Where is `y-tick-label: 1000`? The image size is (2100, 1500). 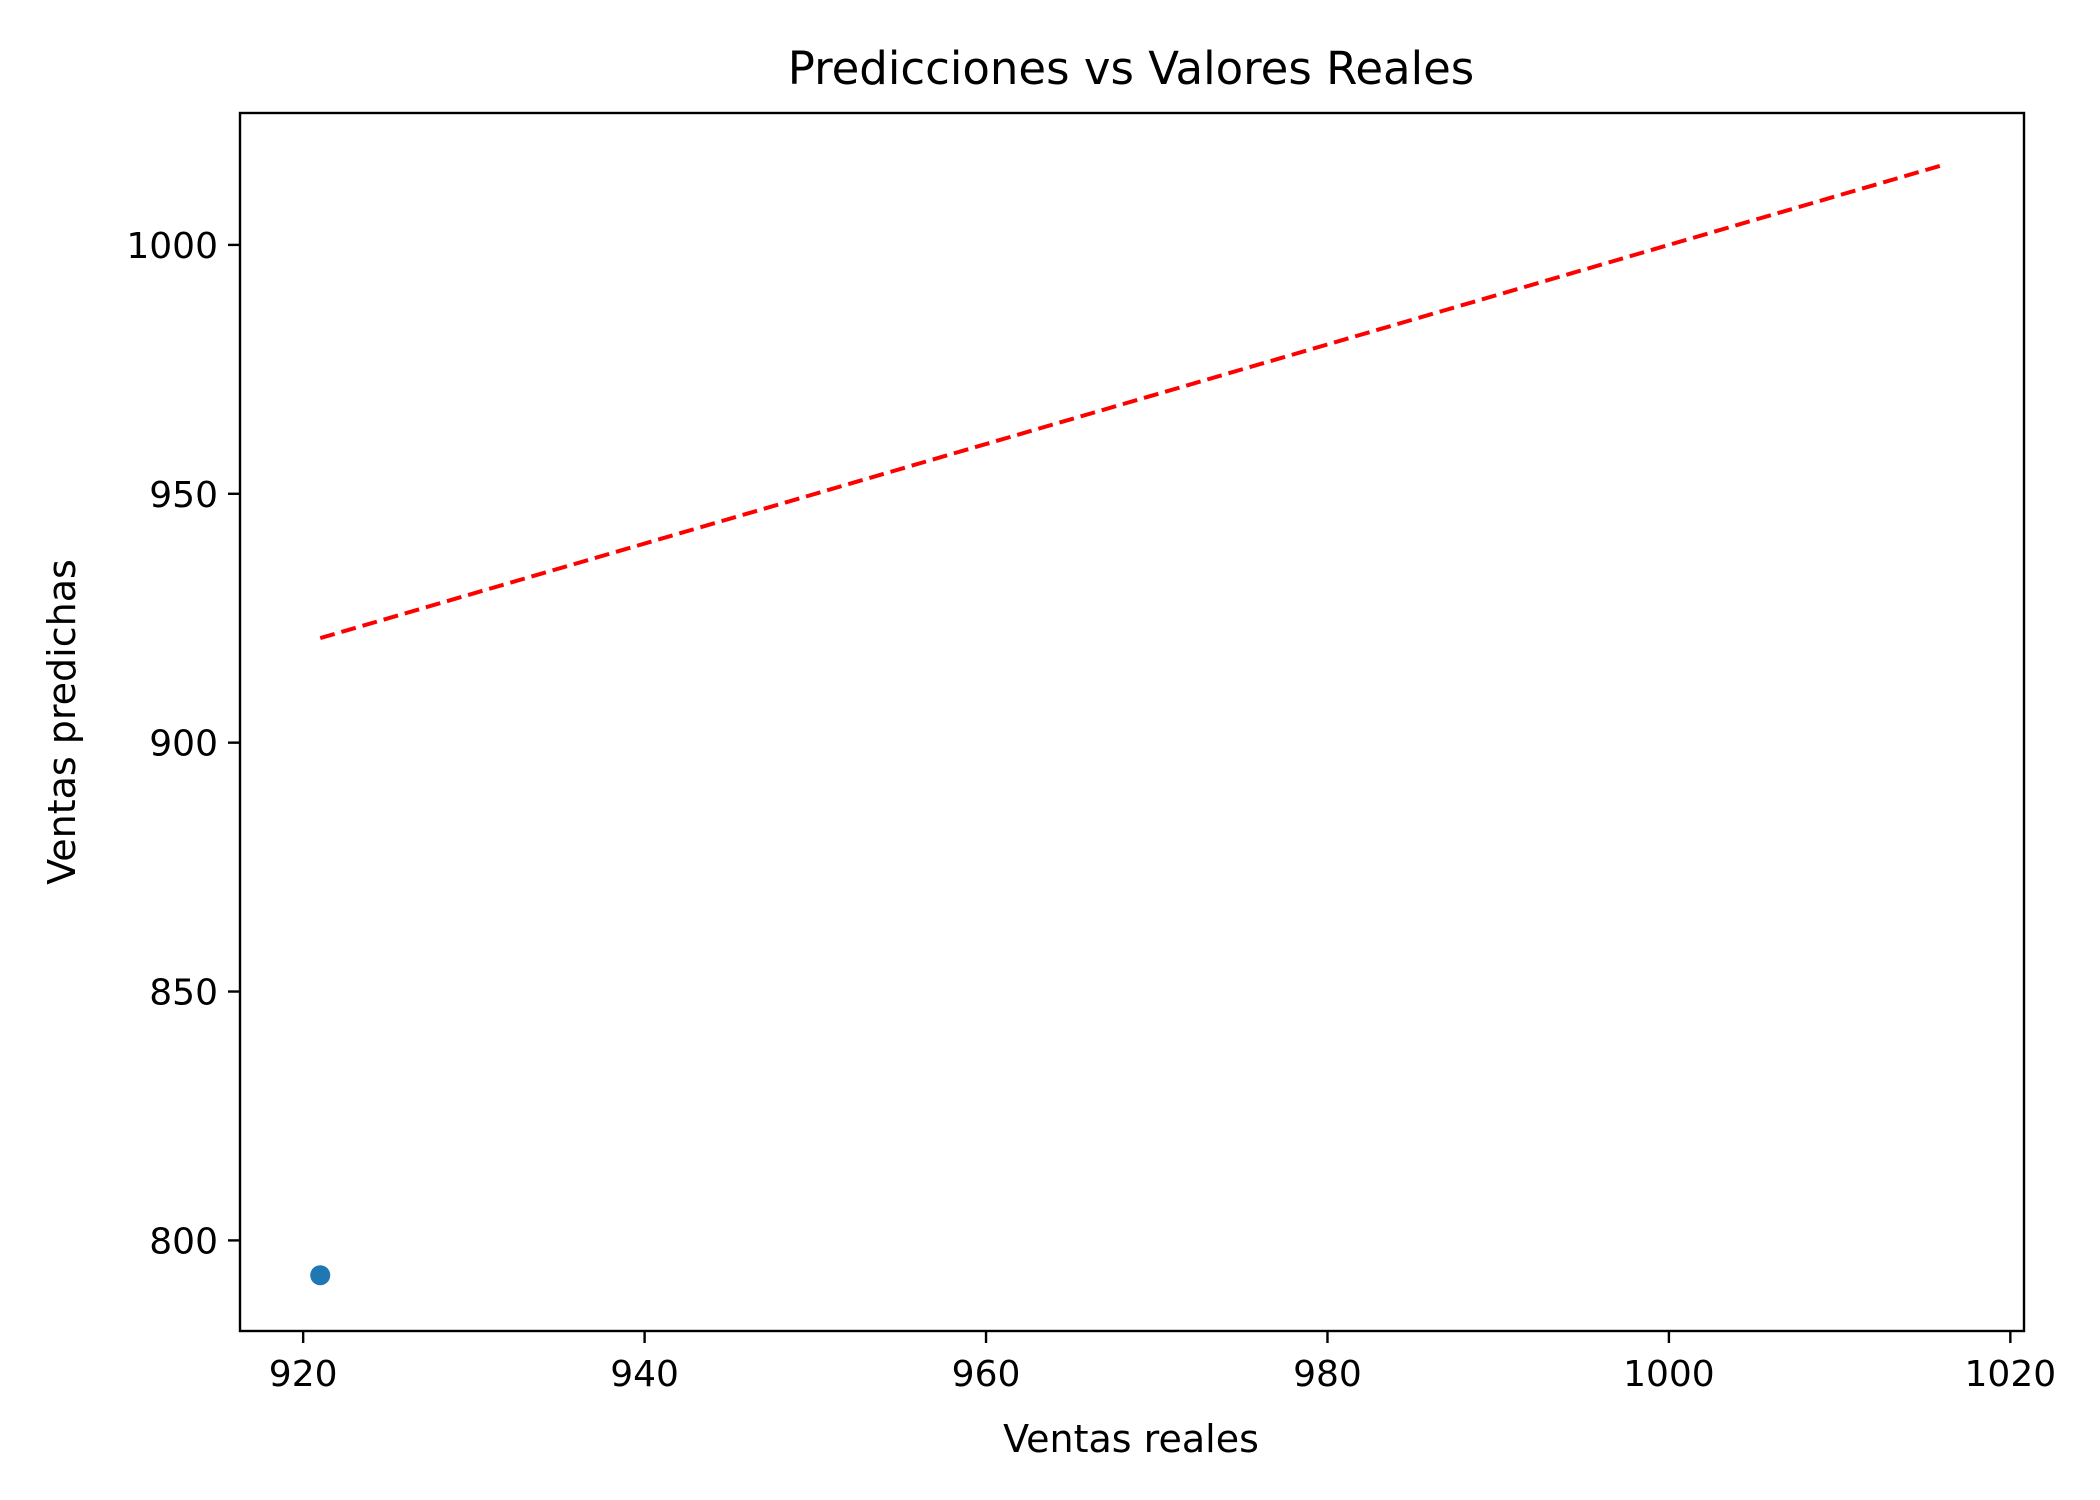
y-tick-label: 1000 is located at coordinates (172, 246).